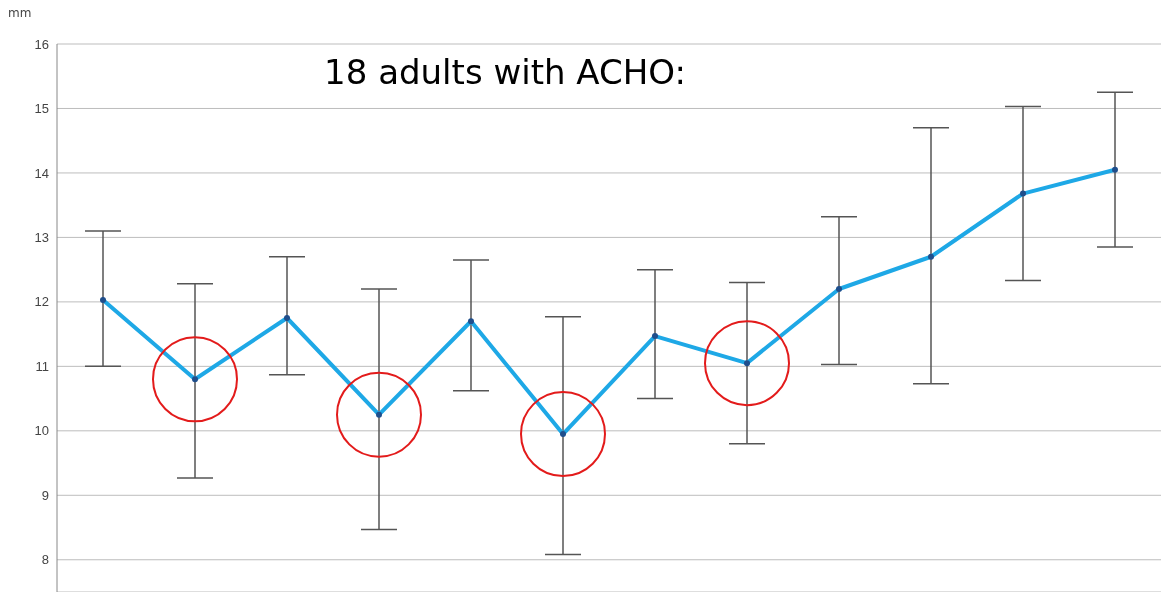  Describe the element at coordinates (41, 173) in the screenshot. I see `y-tick-label: 14` at that location.